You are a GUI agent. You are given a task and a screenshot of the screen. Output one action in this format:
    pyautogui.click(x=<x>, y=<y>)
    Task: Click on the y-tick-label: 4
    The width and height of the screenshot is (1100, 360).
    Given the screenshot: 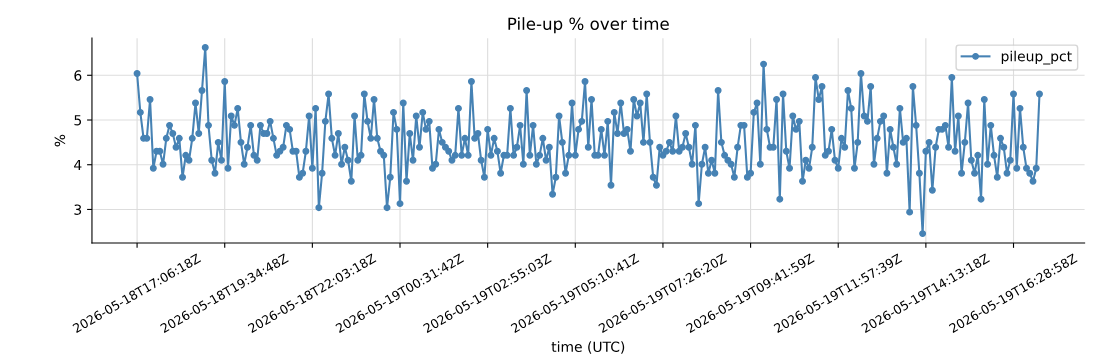 What is the action you would take?
    pyautogui.click(x=78, y=165)
    